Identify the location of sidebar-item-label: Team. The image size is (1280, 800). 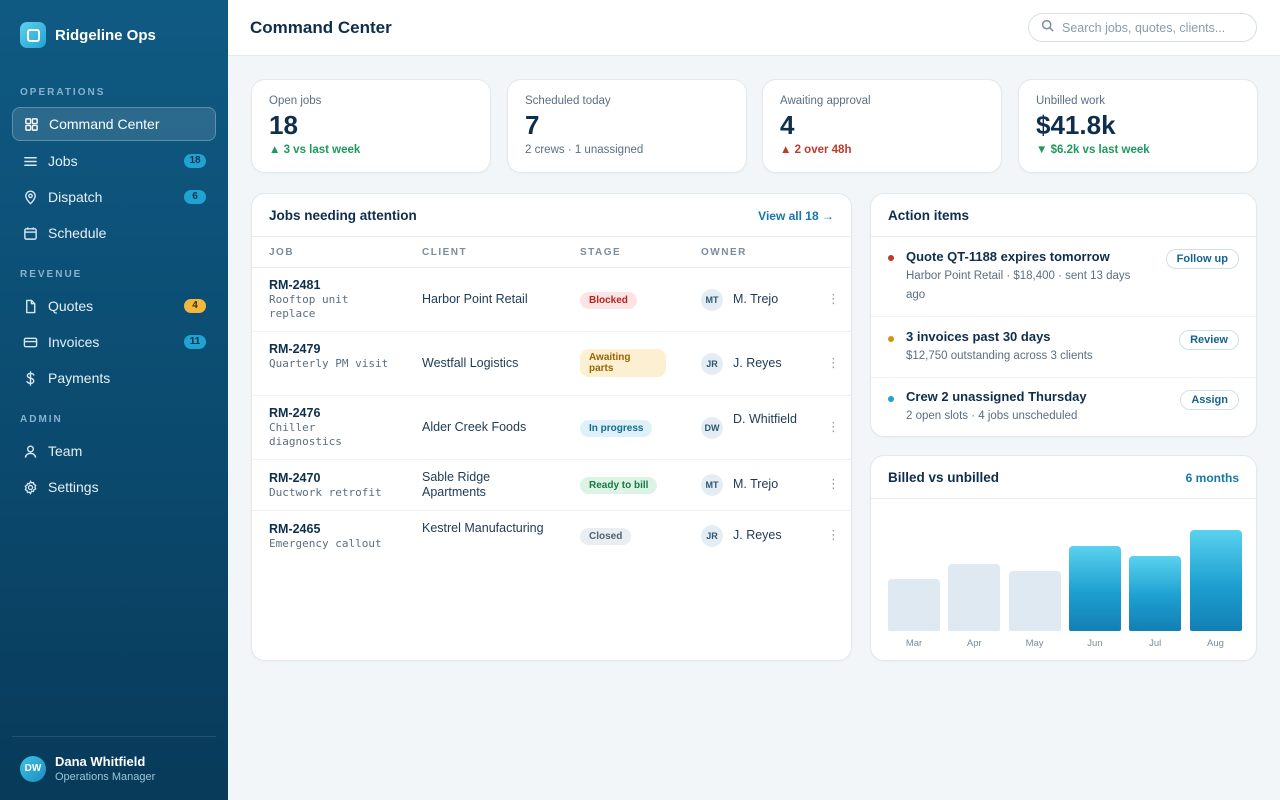
(65, 451).